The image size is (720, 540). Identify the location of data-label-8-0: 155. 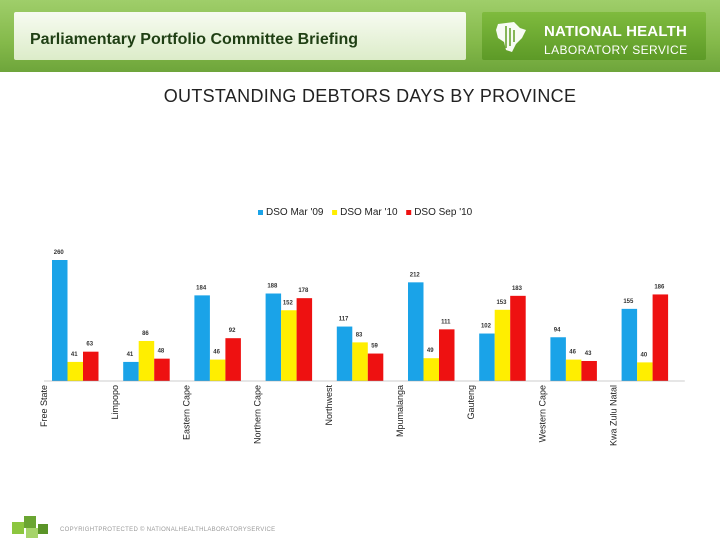
(628, 302).